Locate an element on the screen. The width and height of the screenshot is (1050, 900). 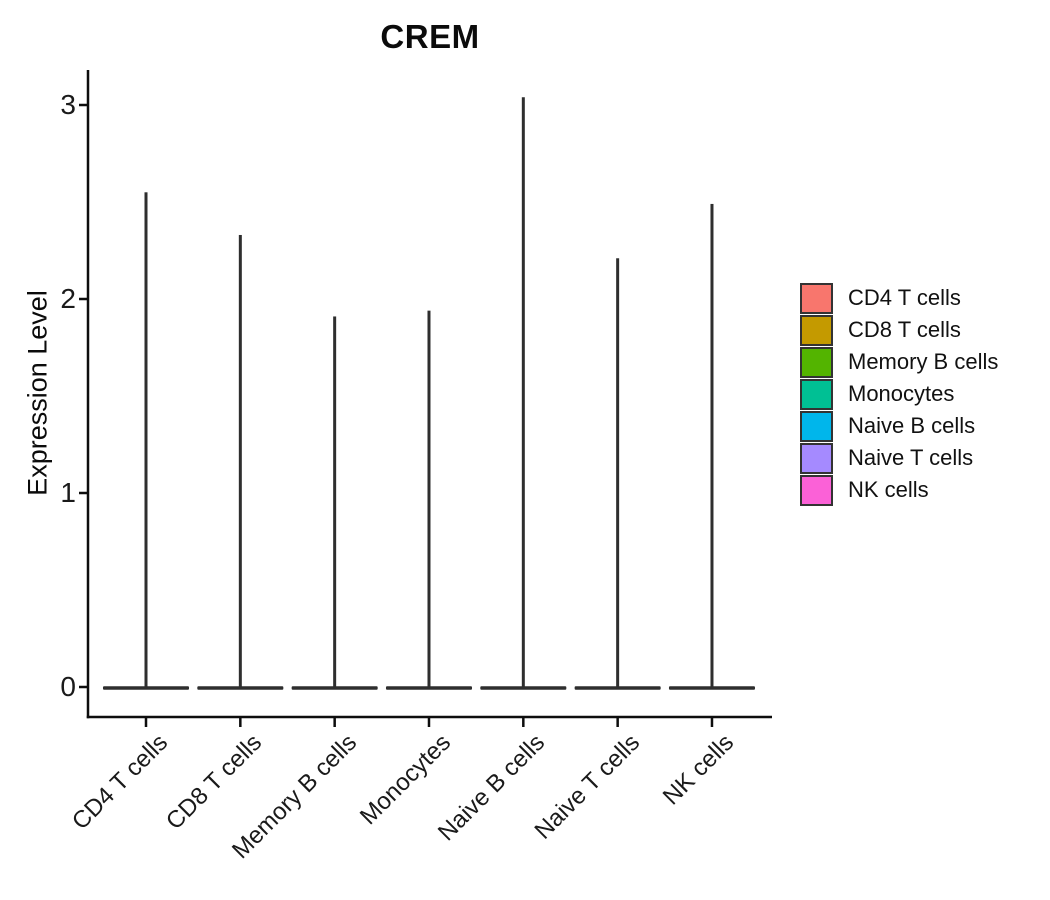
legend-item: Monocytes is located at coordinates (899, 394).